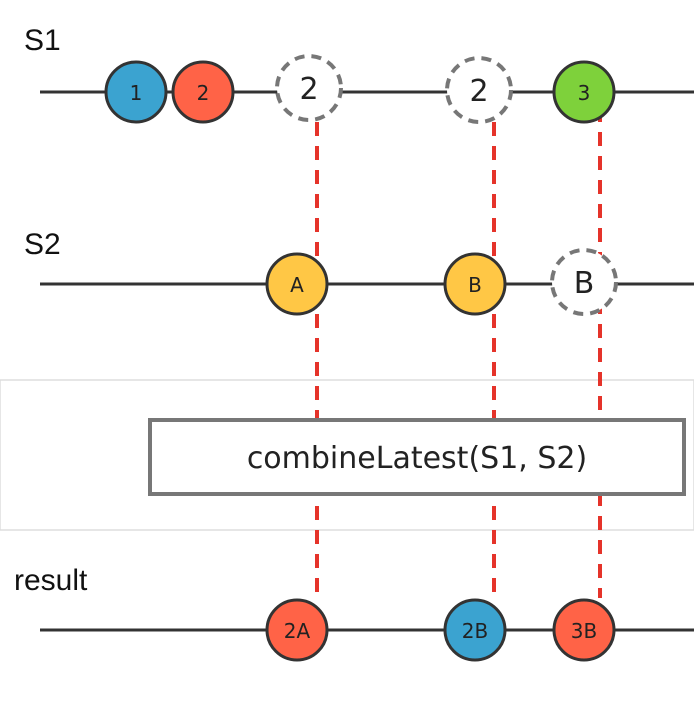 The width and height of the screenshot is (694, 720). I want to click on svg-text: 3, so click(584, 93).